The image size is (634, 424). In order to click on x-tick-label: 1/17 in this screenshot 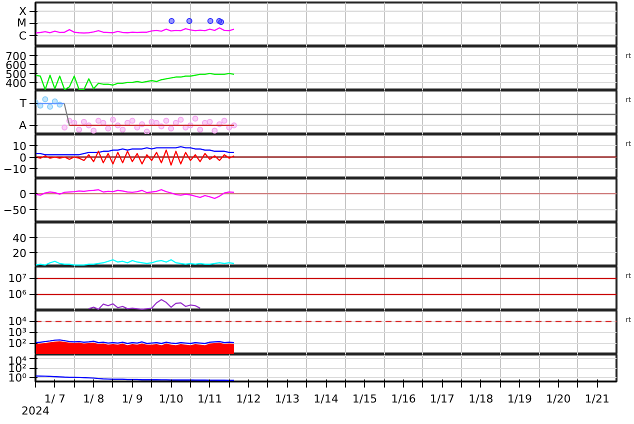, I will do `click(442, 399)`.